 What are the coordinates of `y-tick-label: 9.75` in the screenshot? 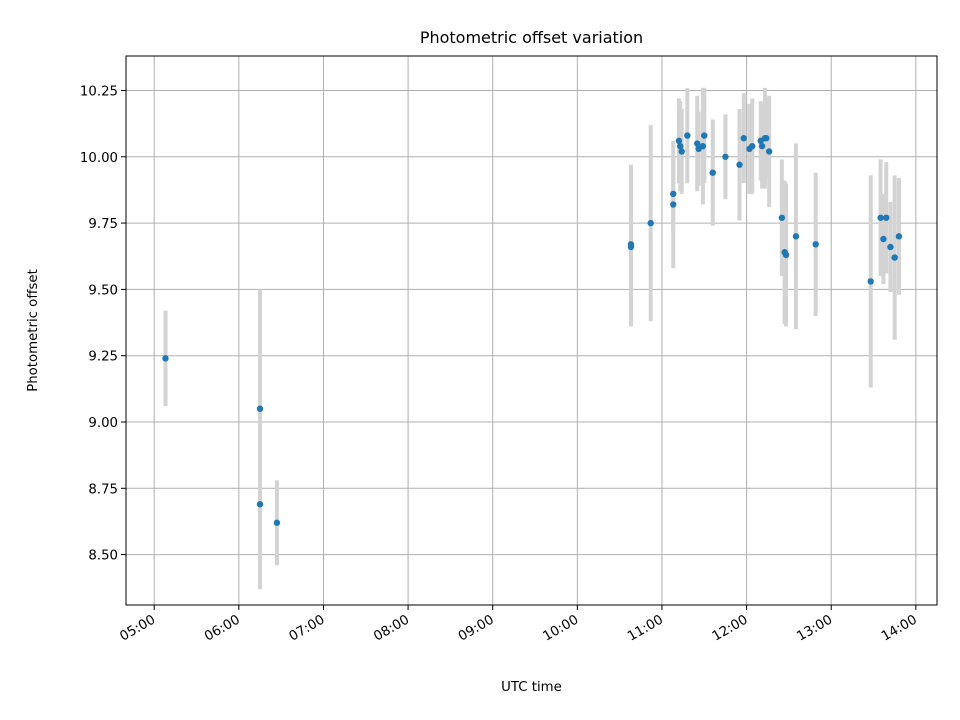 It's located at (103, 224).